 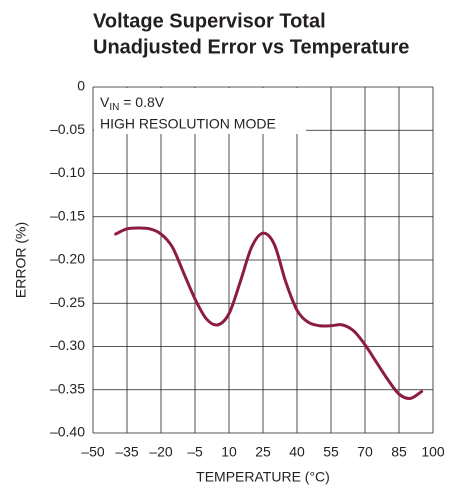 I want to click on x-tick-label: –20, so click(x=161, y=452).